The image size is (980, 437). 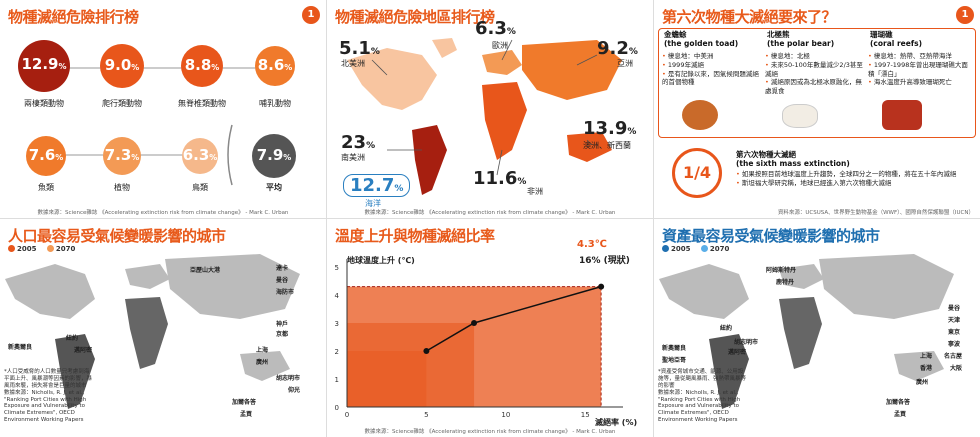 I want to click on x-axis-title: 滅絕率 (%), so click(x=616, y=422).